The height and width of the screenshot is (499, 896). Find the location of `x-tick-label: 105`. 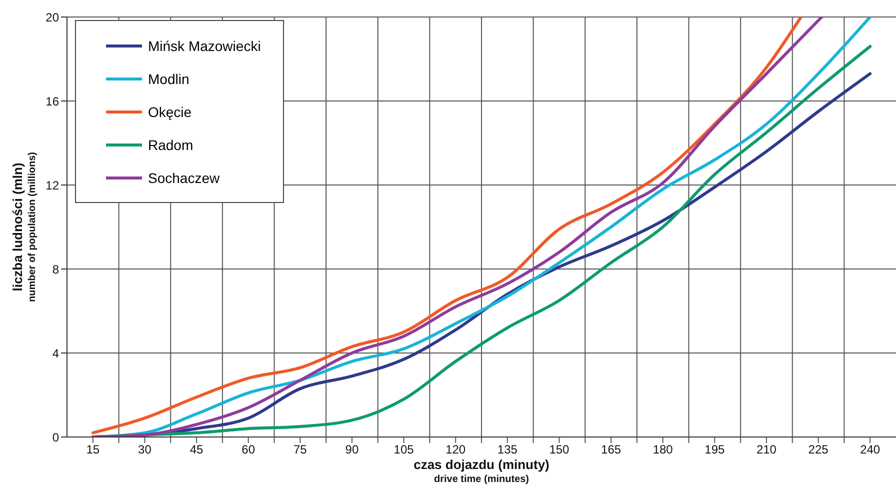

x-tick-label: 105 is located at coordinates (404, 449).